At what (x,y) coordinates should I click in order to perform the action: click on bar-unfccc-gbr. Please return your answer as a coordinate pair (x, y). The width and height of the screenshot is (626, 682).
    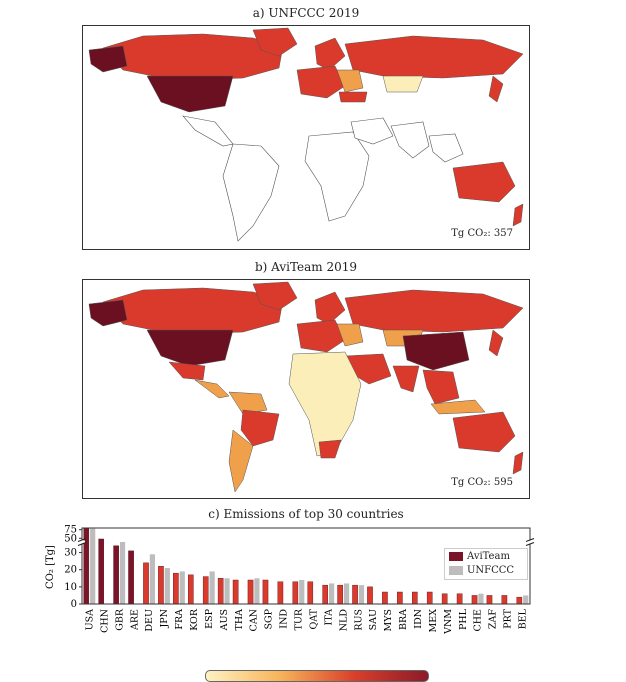
    Looking at the image, I should click on (122, 573).